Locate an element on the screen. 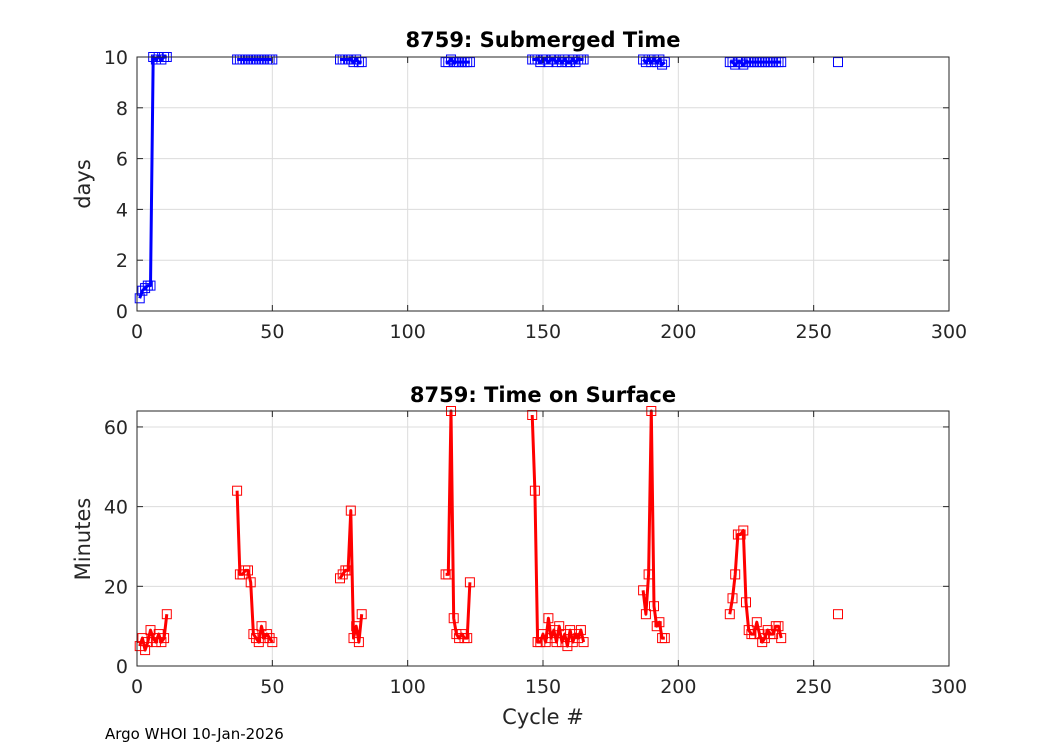 Image resolution: width=1050 pixels, height=750 pixels. footer-credit: Argo WHOI 10-Jan-2026 is located at coordinates (194, 734).